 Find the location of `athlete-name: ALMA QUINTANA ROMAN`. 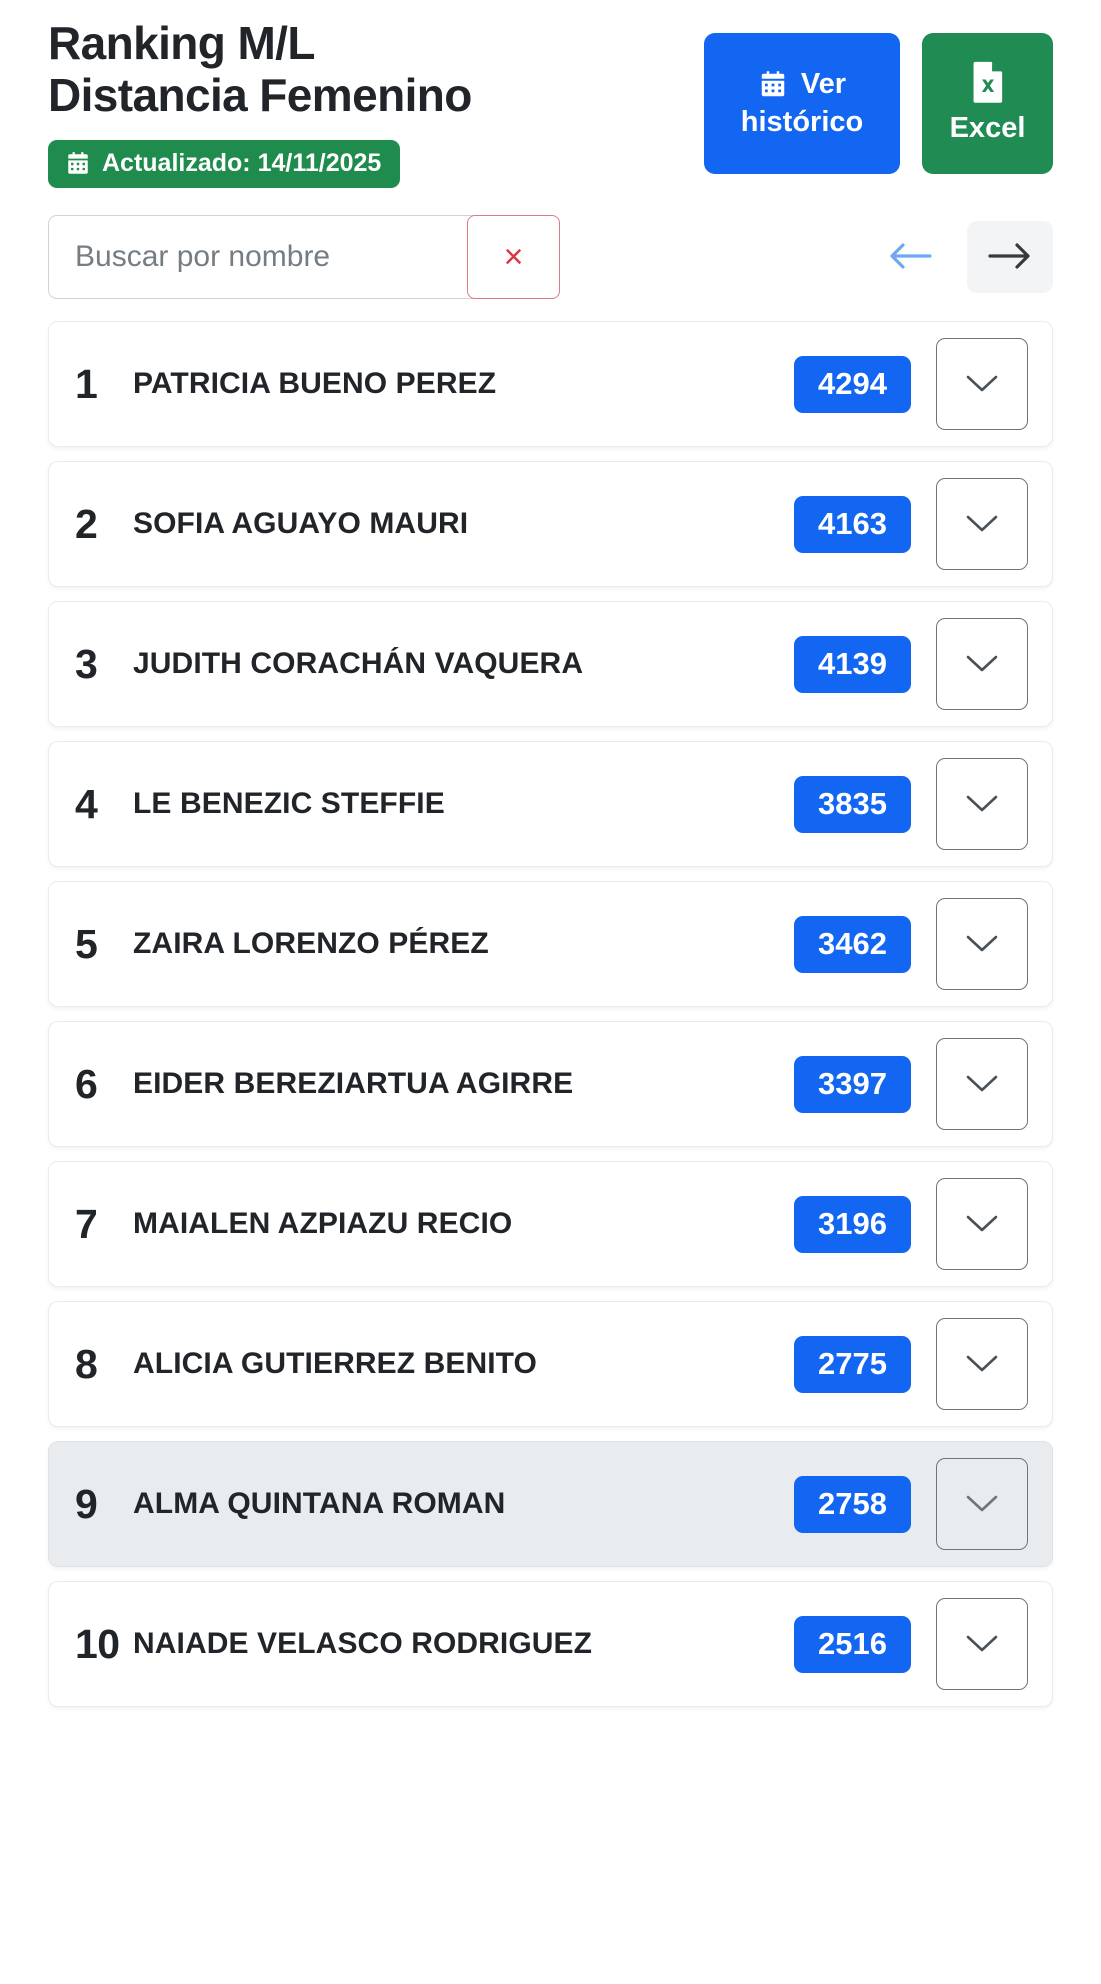

athlete-name: ALMA QUINTANA ROMAN is located at coordinates (319, 1504).